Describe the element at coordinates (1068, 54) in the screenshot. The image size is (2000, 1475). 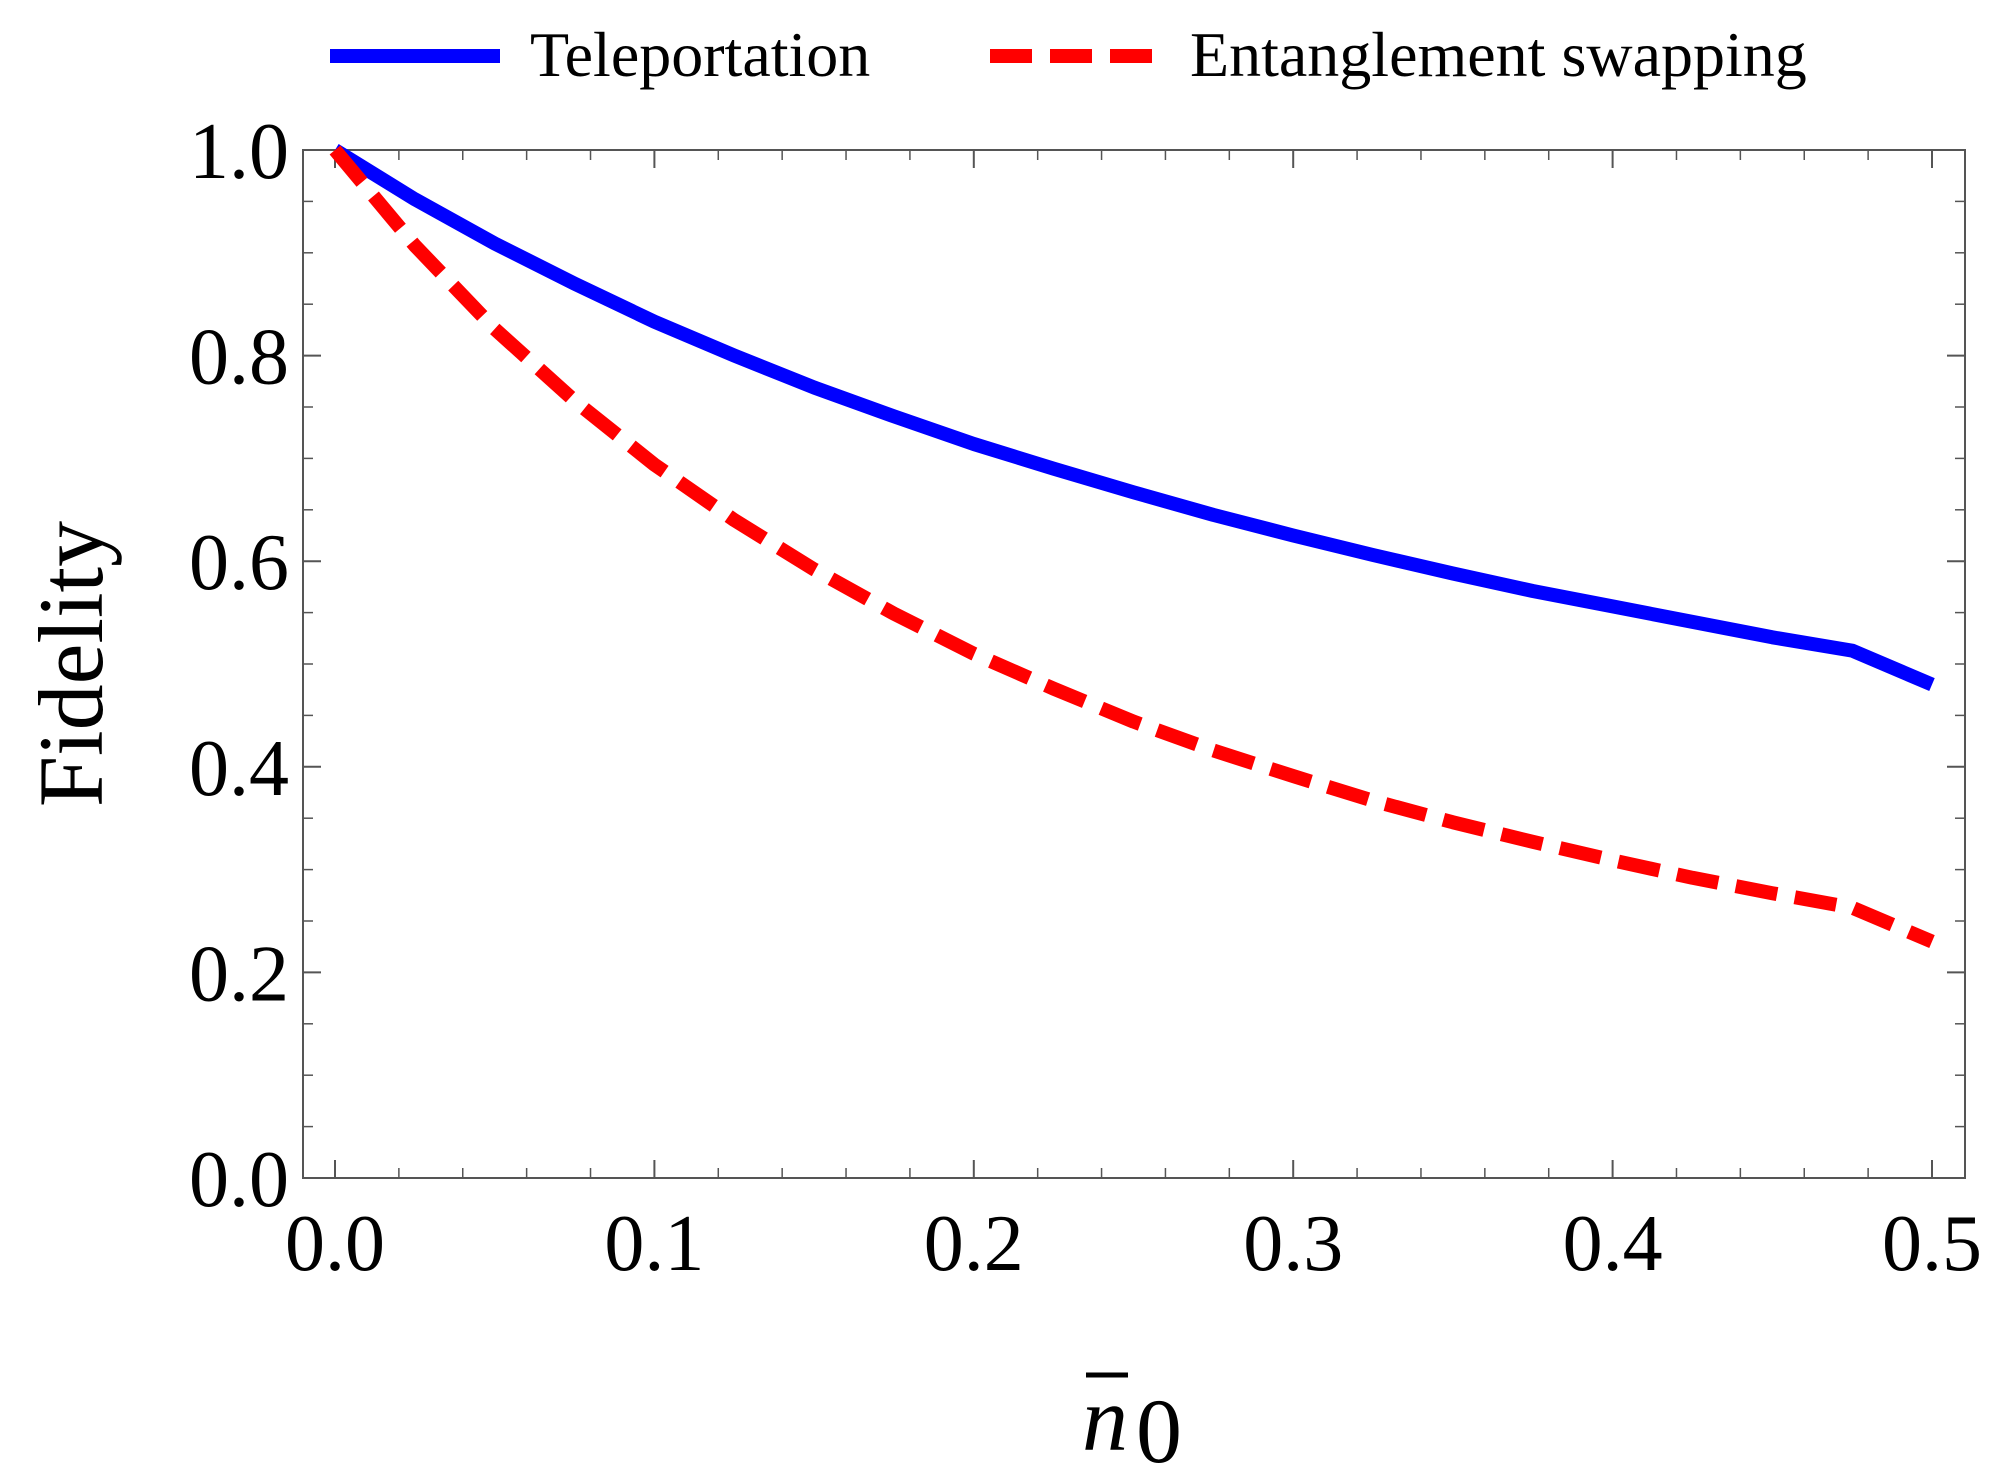
I see `legend: Teleportation Entanglement swapping` at that location.